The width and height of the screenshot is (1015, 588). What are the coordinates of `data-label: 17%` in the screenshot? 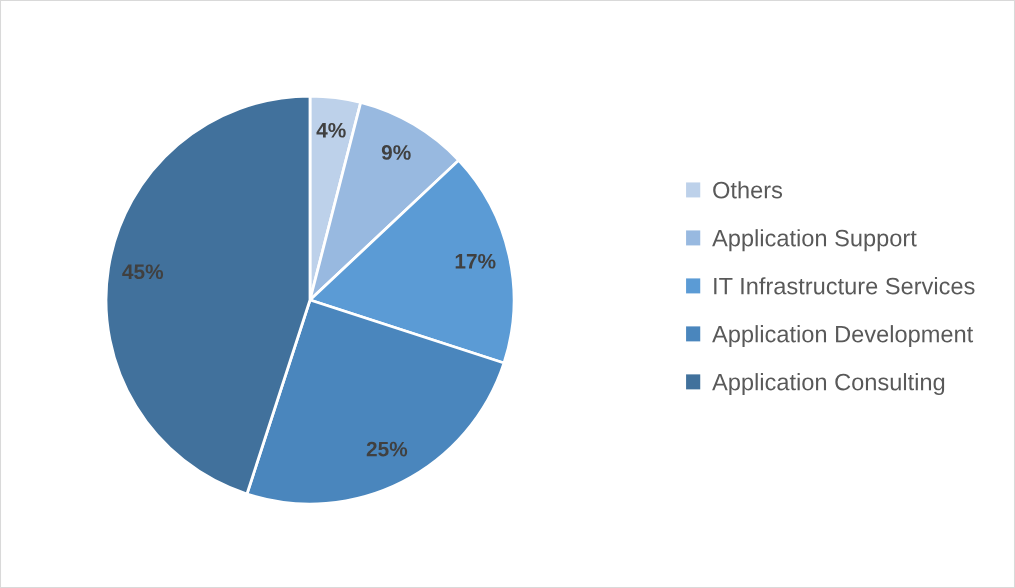 It's located at (475, 261).